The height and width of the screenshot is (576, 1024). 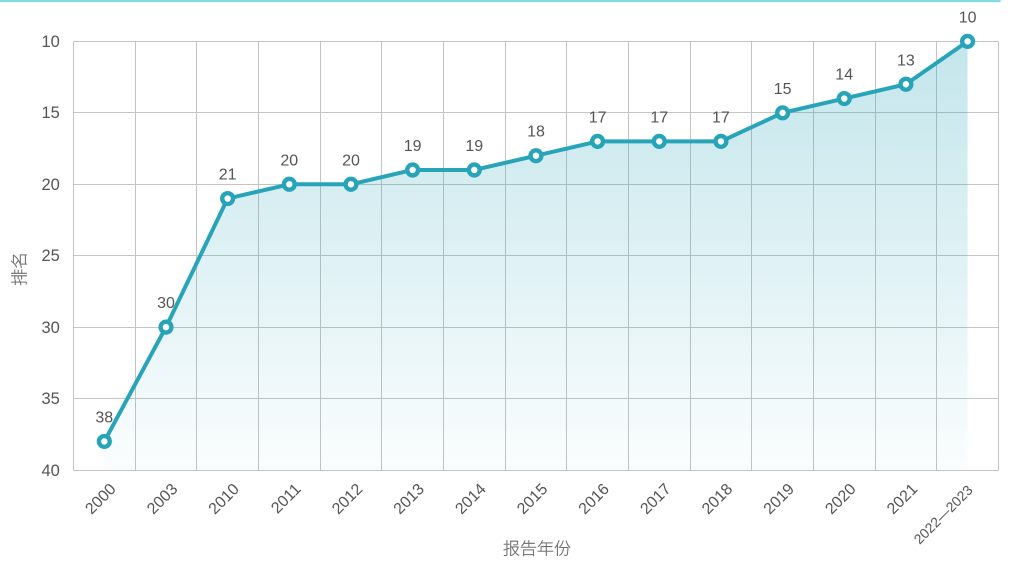 What do you see at coordinates (104, 417) in the screenshot?
I see `svg-text: 38` at bounding box center [104, 417].